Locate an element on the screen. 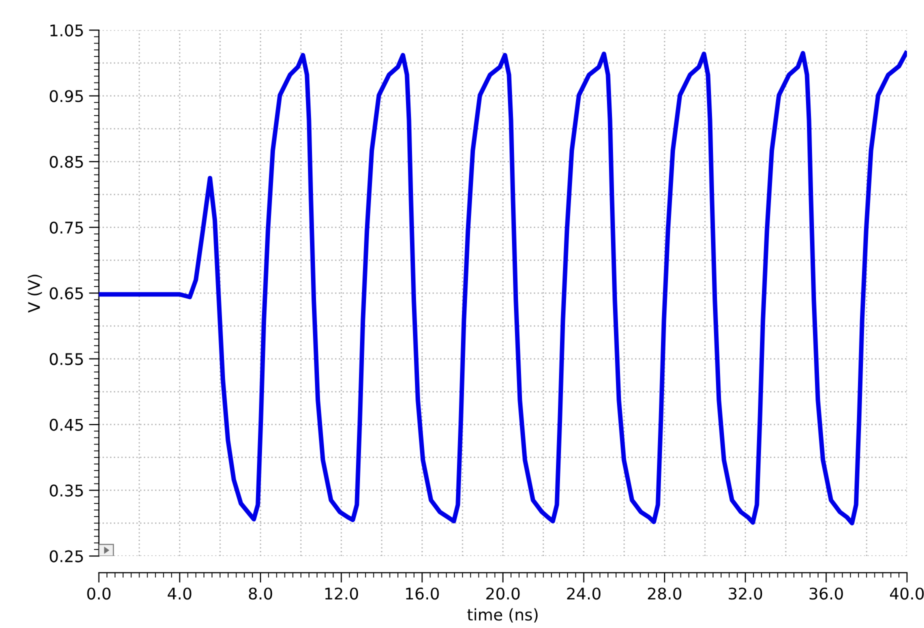 The image size is (924, 628). x-tick-label: 8.0 is located at coordinates (260, 594).